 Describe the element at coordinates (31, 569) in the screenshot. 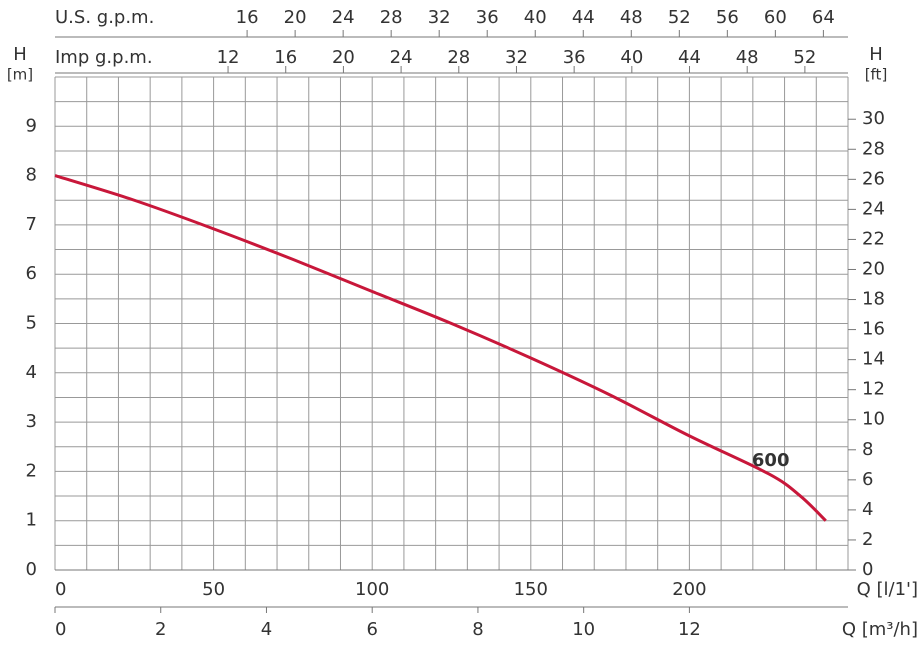

I see `y-tick-label: 0` at that location.